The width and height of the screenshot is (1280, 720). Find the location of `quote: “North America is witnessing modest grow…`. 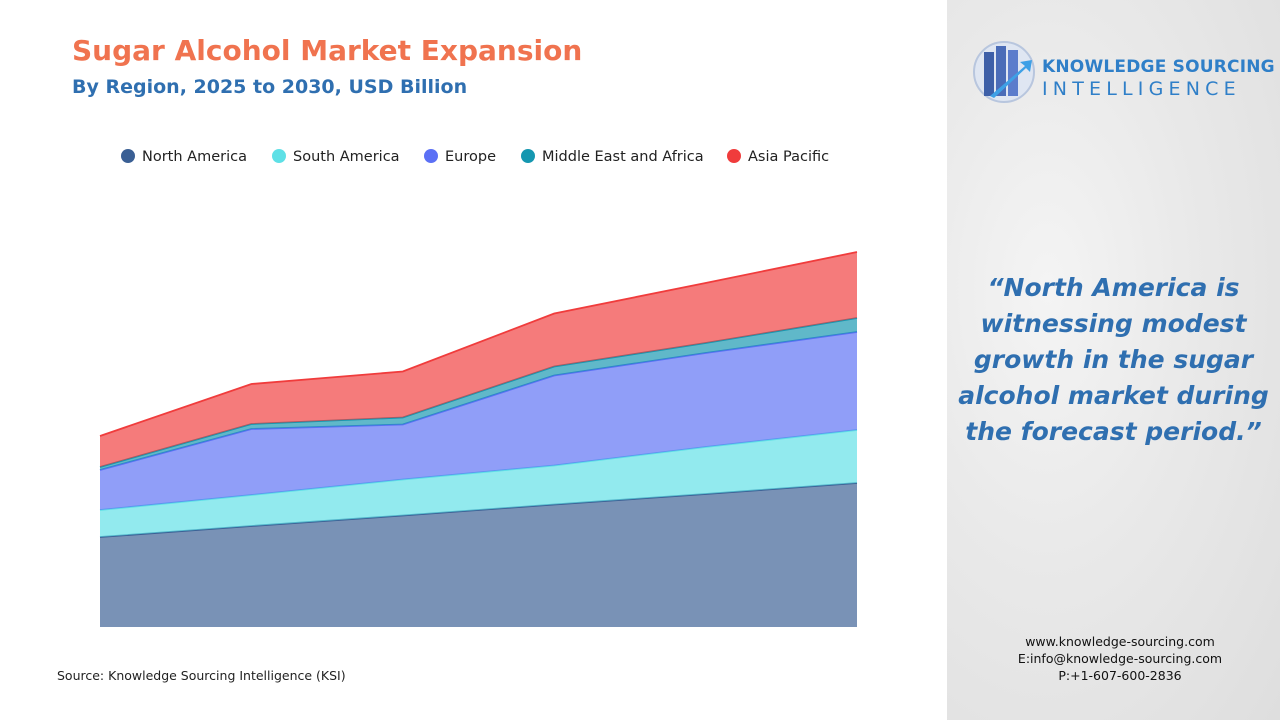

quote: “North America is witnessing modest grow… is located at coordinates (1113, 359).